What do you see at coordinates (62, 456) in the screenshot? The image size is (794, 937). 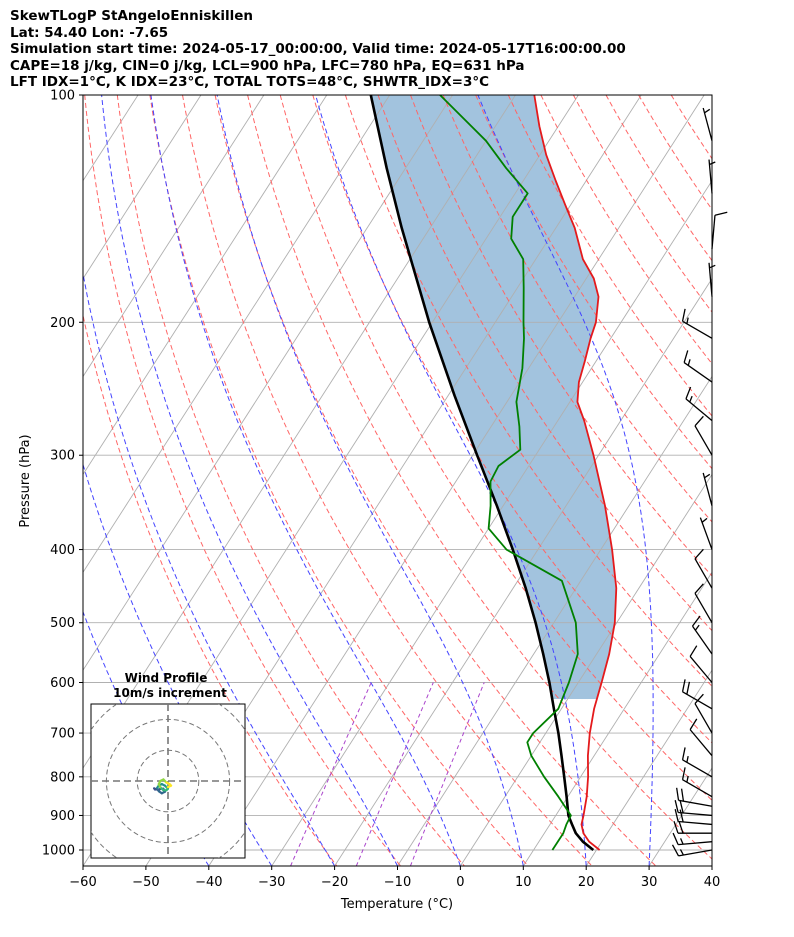 I see `y-tick-label: 300` at bounding box center [62, 456].